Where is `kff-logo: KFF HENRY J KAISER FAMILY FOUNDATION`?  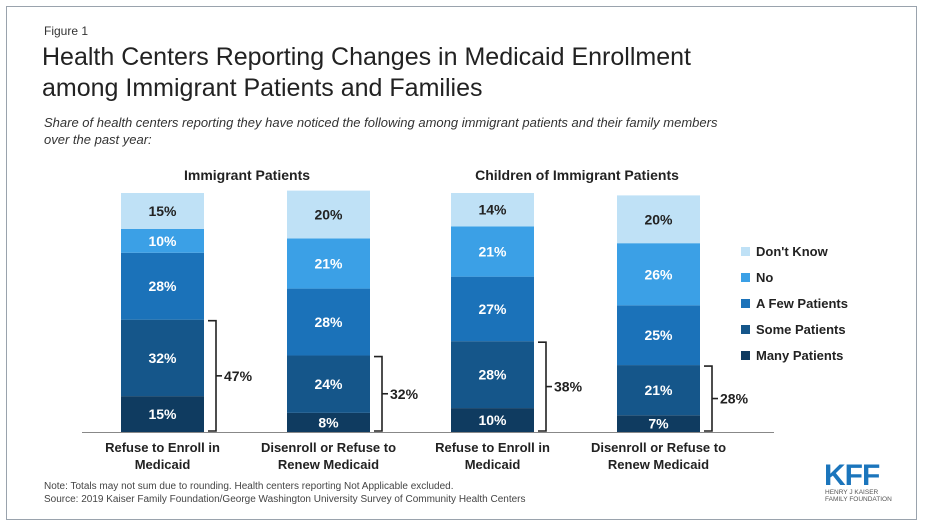
kff-logo: KFF HENRY J KAISER FAMILY FOUNDATION is located at coordinates (858, 481).